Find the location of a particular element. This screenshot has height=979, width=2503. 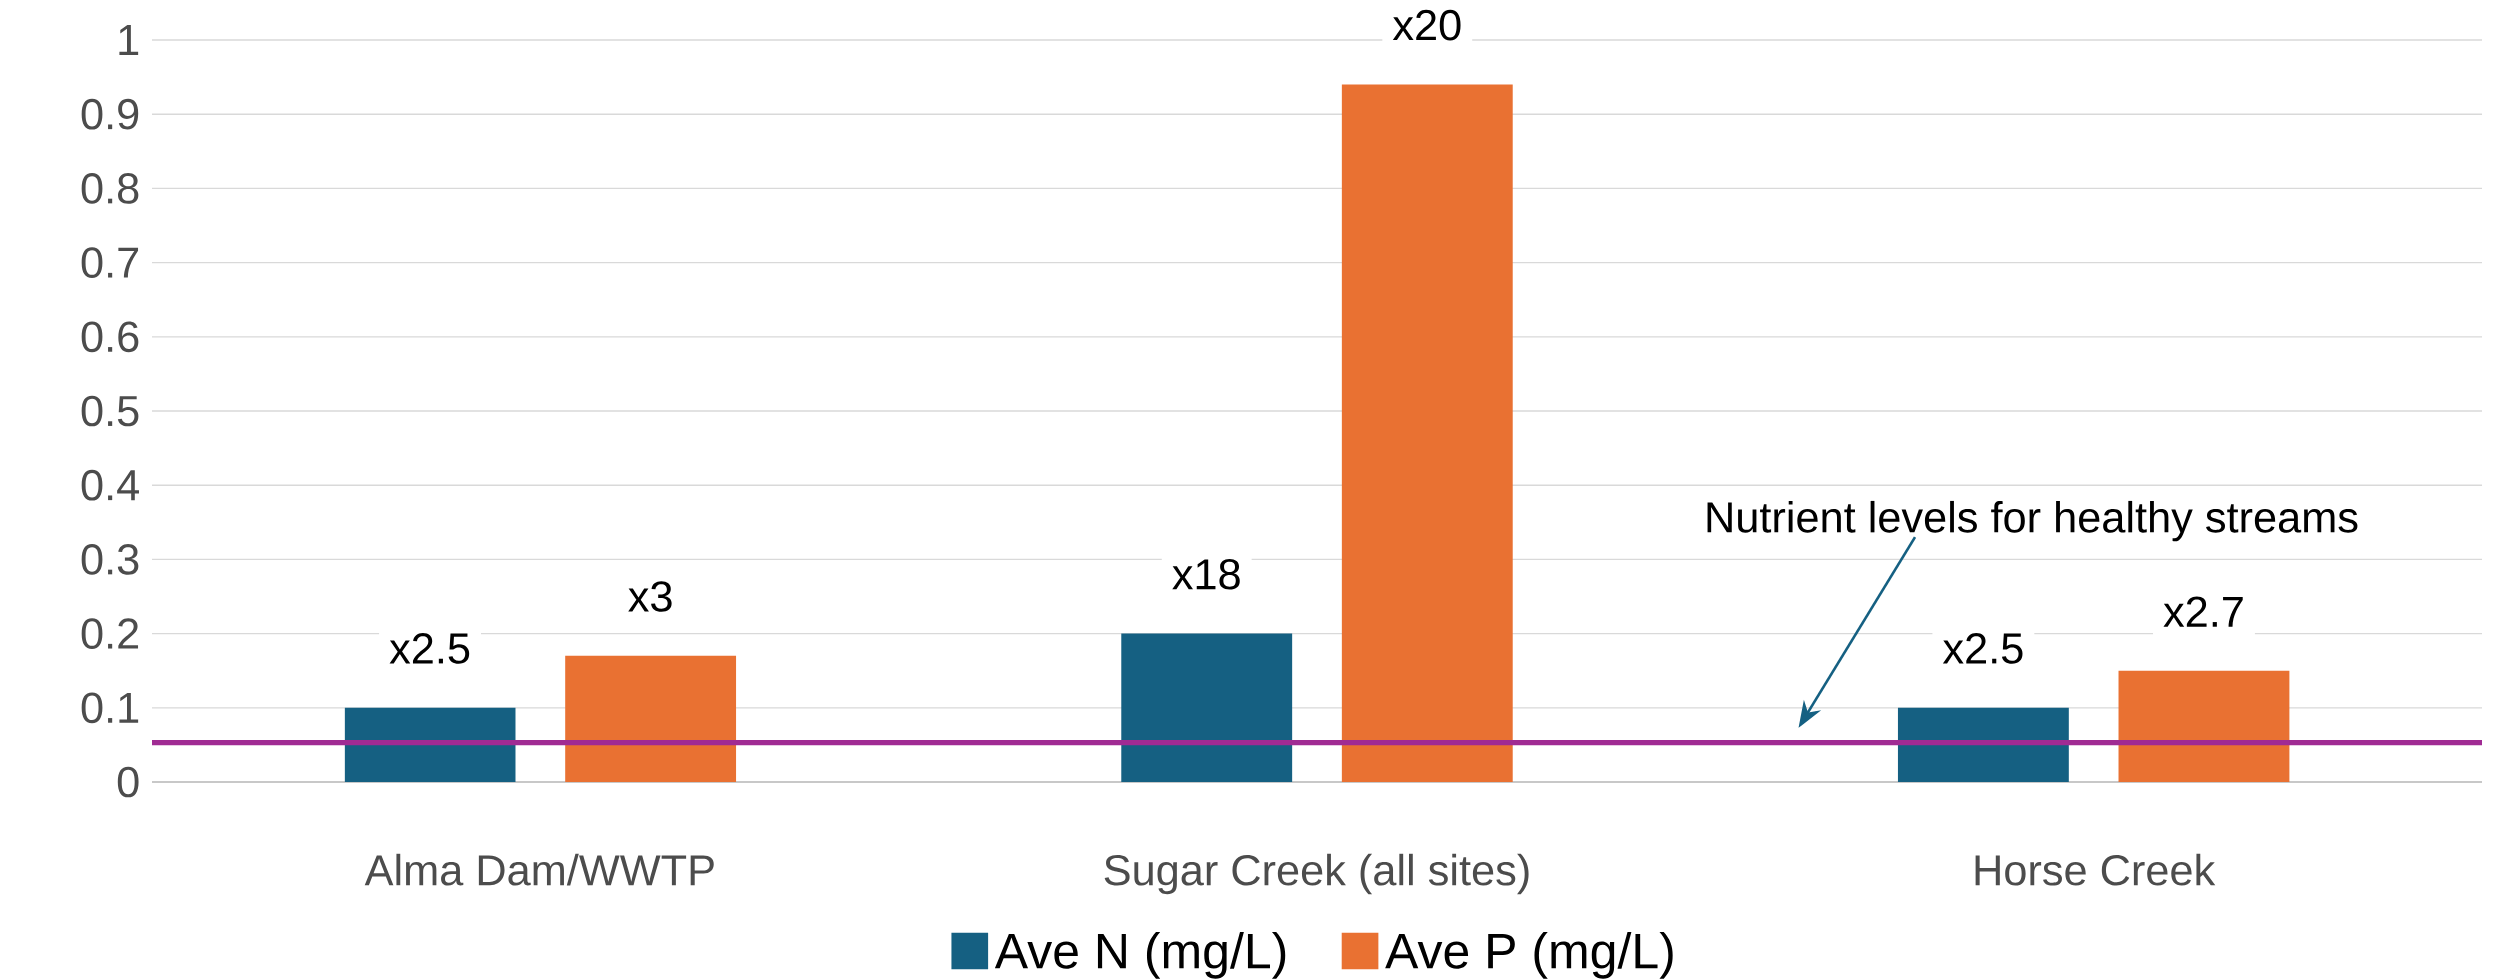

y-tick-label: 1 is located at coordinates (129, 40).